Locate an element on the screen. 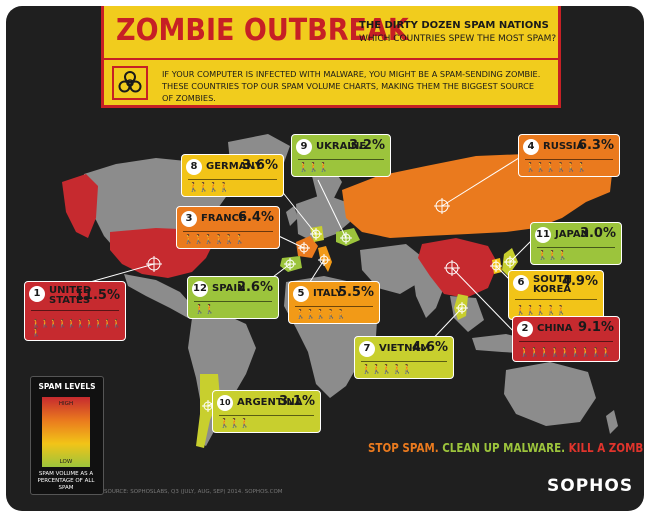  connector-japan is located at coordinates (521, 251).